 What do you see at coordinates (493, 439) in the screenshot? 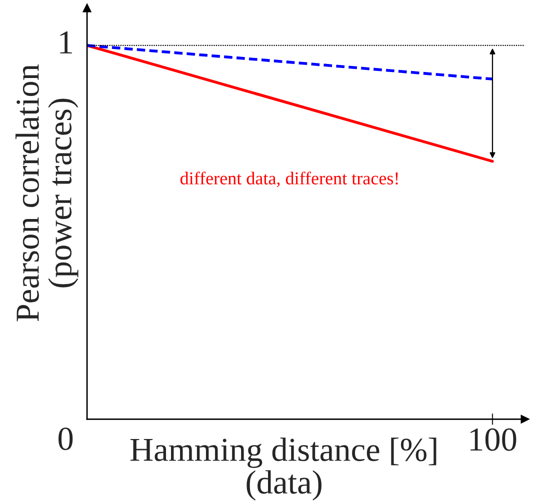
I see `text: 100` at bounding box center [493, 439].